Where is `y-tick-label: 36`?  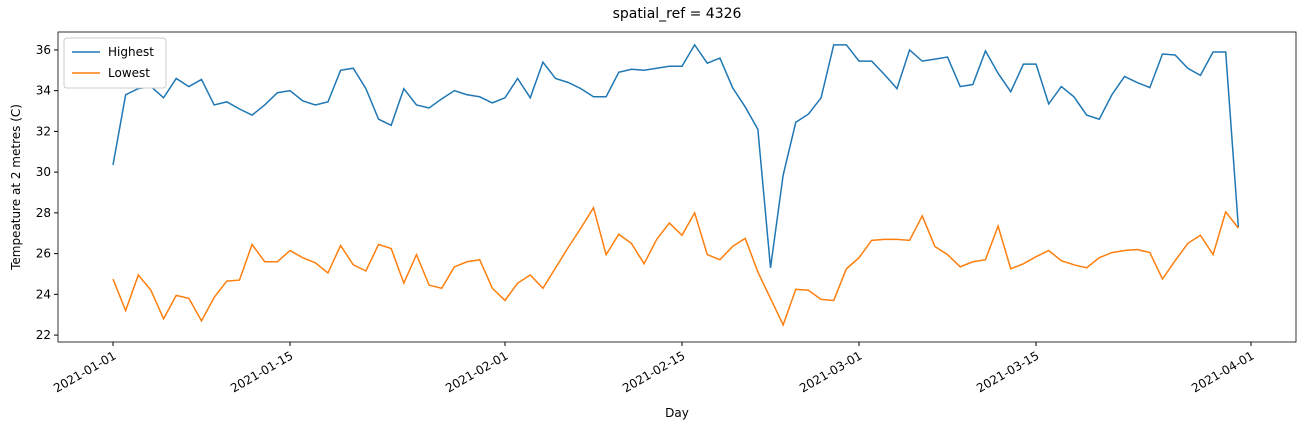 y-tick-label: 36 is located at coordinates (43, 50).